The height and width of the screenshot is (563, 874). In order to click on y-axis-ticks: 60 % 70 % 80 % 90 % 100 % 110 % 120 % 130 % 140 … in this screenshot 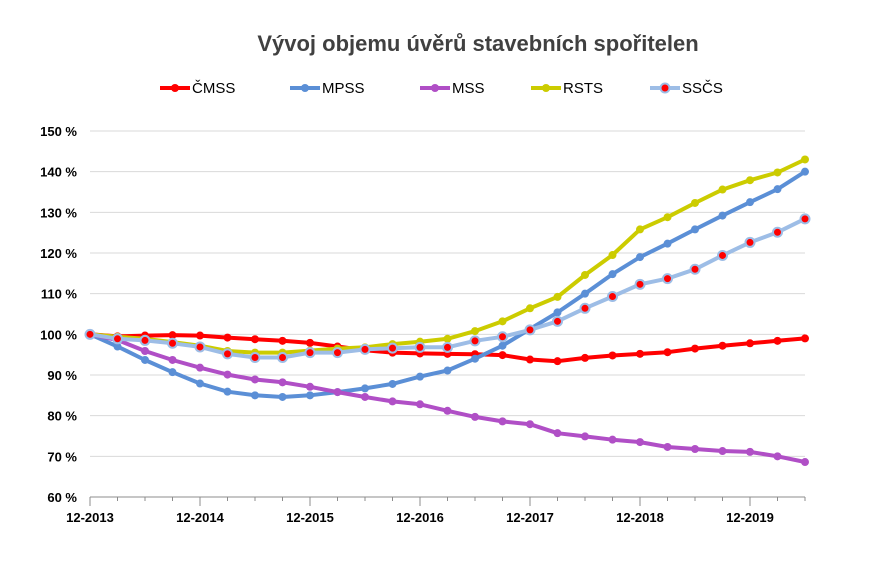, I will do `click(58, 314)`.